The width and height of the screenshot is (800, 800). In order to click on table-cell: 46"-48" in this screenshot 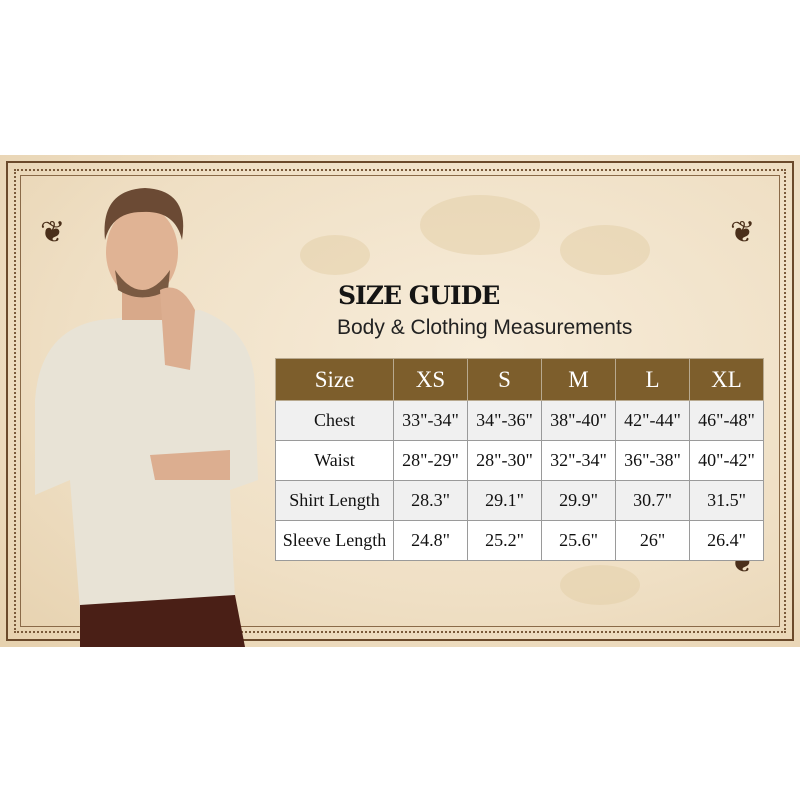, I will do `click(726, 420)`.